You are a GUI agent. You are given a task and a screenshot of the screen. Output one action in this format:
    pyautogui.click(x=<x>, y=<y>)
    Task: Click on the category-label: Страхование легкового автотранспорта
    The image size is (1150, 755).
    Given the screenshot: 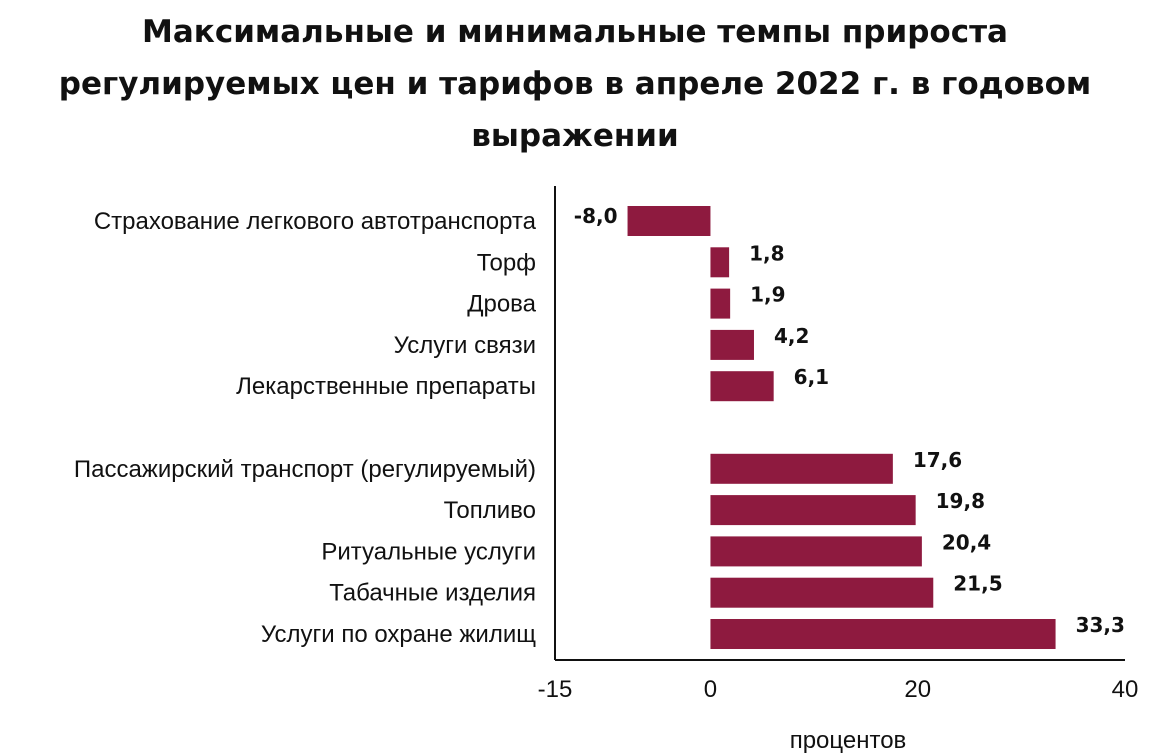 What is the action you would take?
    pyautogui.click(x=315, y=221)
    